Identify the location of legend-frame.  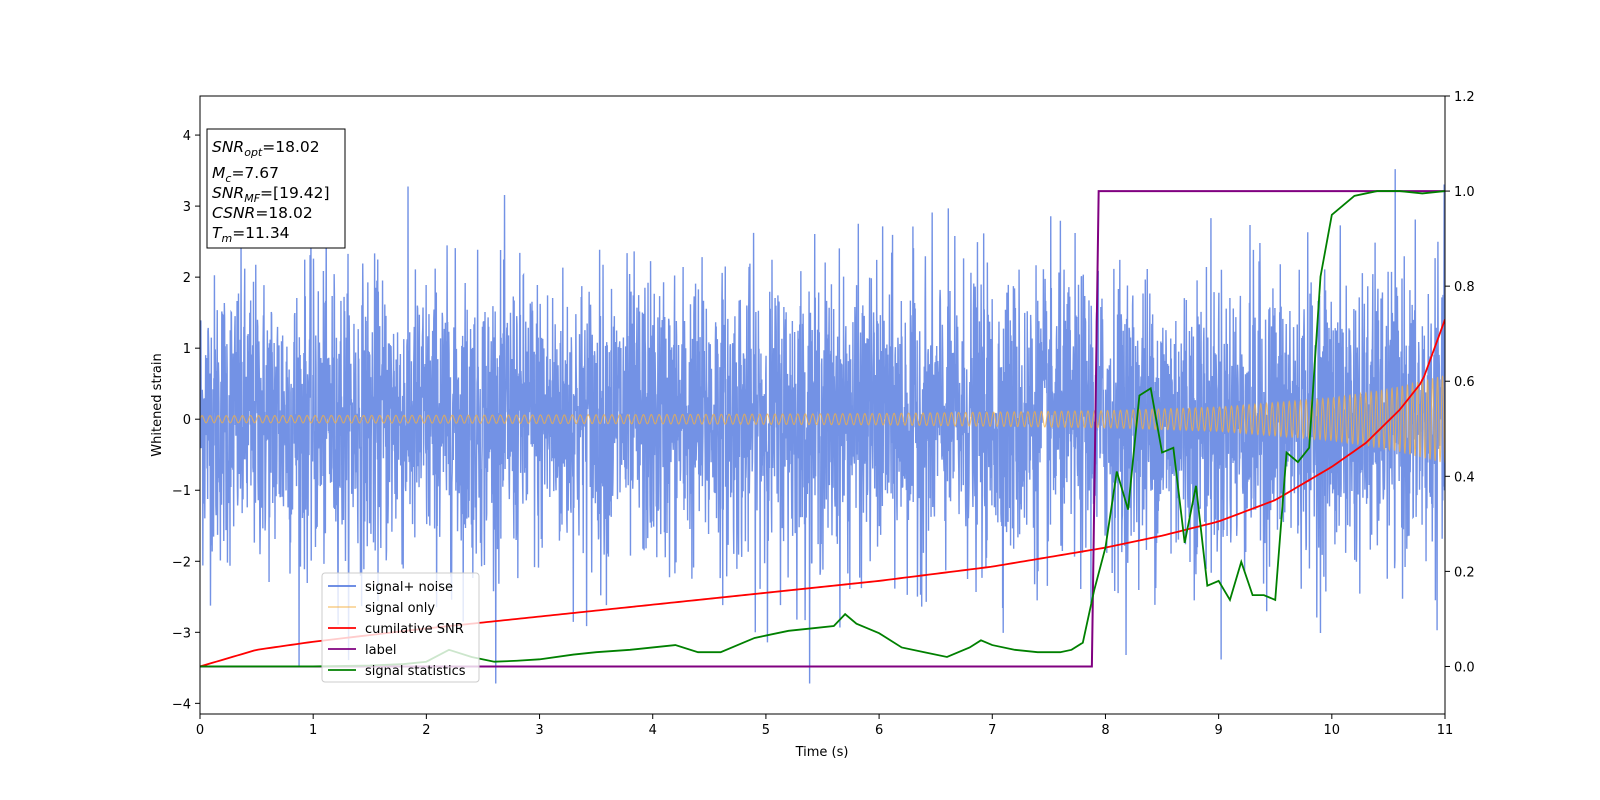
(400, 627).